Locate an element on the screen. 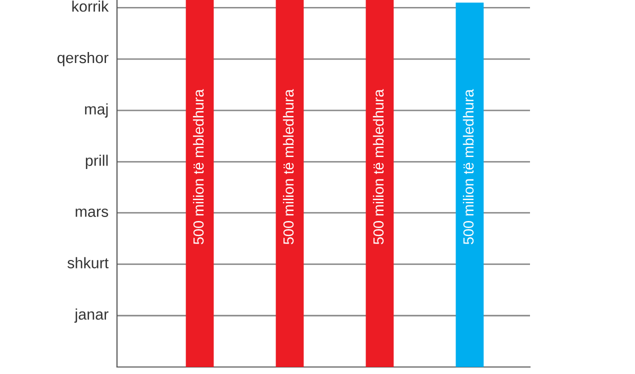  ref-line-label: korrik is located at coordinates (90, 6).